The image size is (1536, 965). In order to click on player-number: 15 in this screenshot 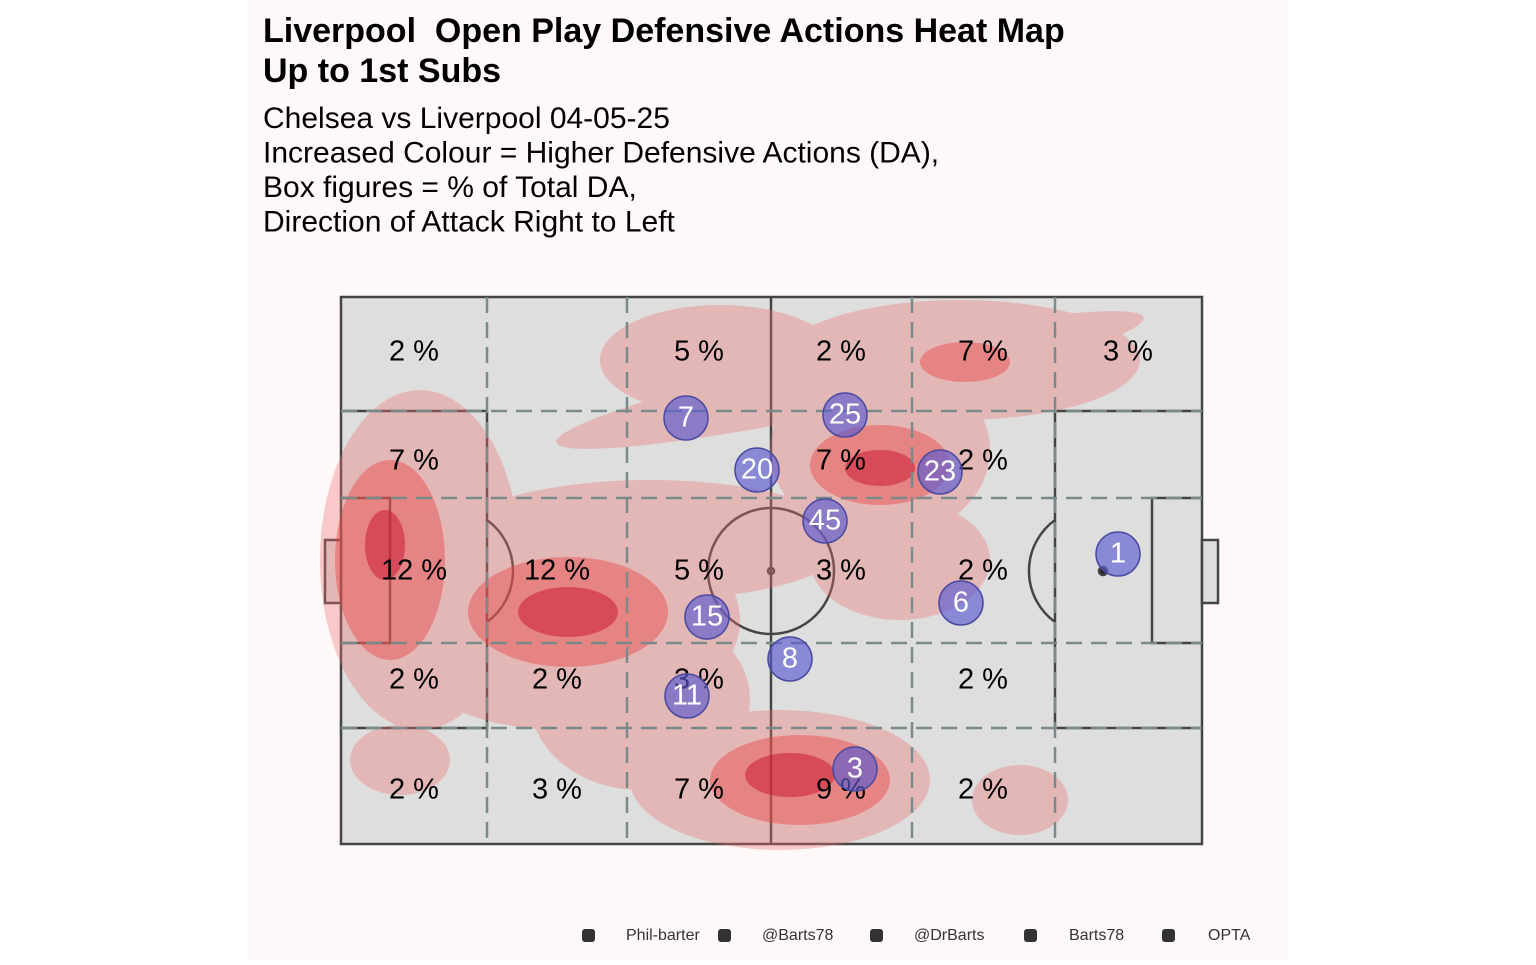, I will do `click(707, 617)`.